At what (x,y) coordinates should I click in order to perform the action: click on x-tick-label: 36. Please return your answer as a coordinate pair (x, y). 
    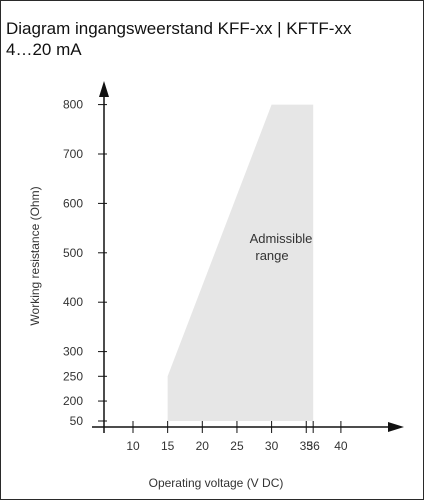
    Looking at the image, I should click on (314, 446).